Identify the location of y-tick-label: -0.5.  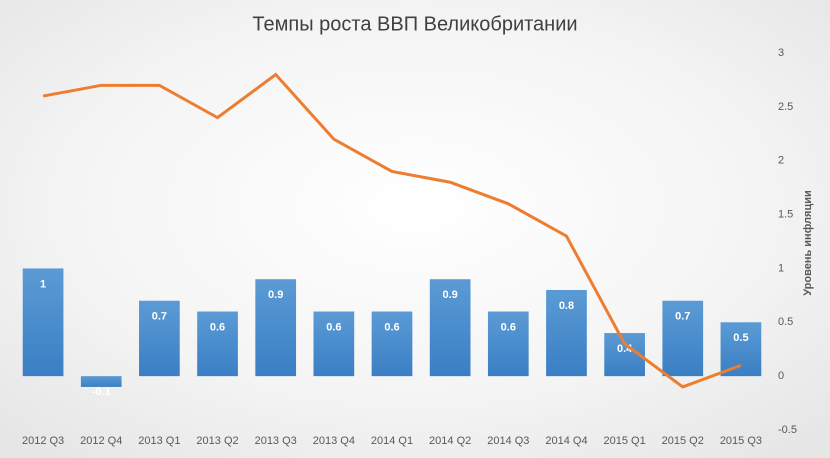
(787, 430).